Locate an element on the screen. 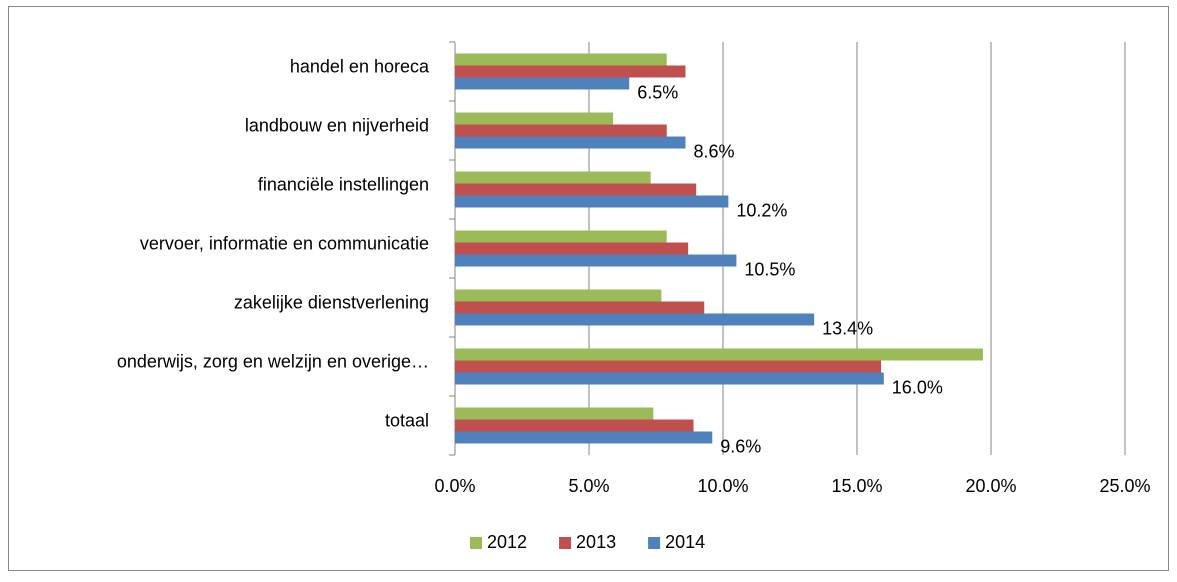 The height and width of the screenshot is (582, 1177). y-tick-label: zakelijke dienstverlening is located at coordinates (331, 302).